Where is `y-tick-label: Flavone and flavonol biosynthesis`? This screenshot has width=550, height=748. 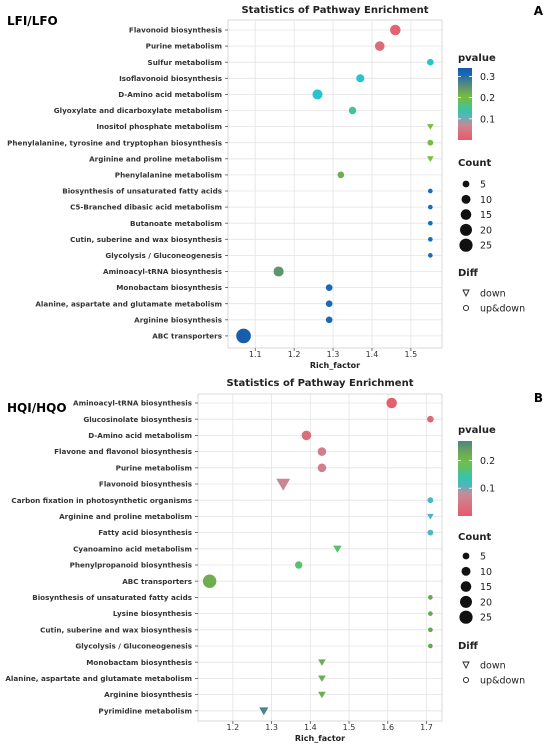 y-tick-label: Flavone and flavonol biosynthesis is located at coordinates (123, 451).